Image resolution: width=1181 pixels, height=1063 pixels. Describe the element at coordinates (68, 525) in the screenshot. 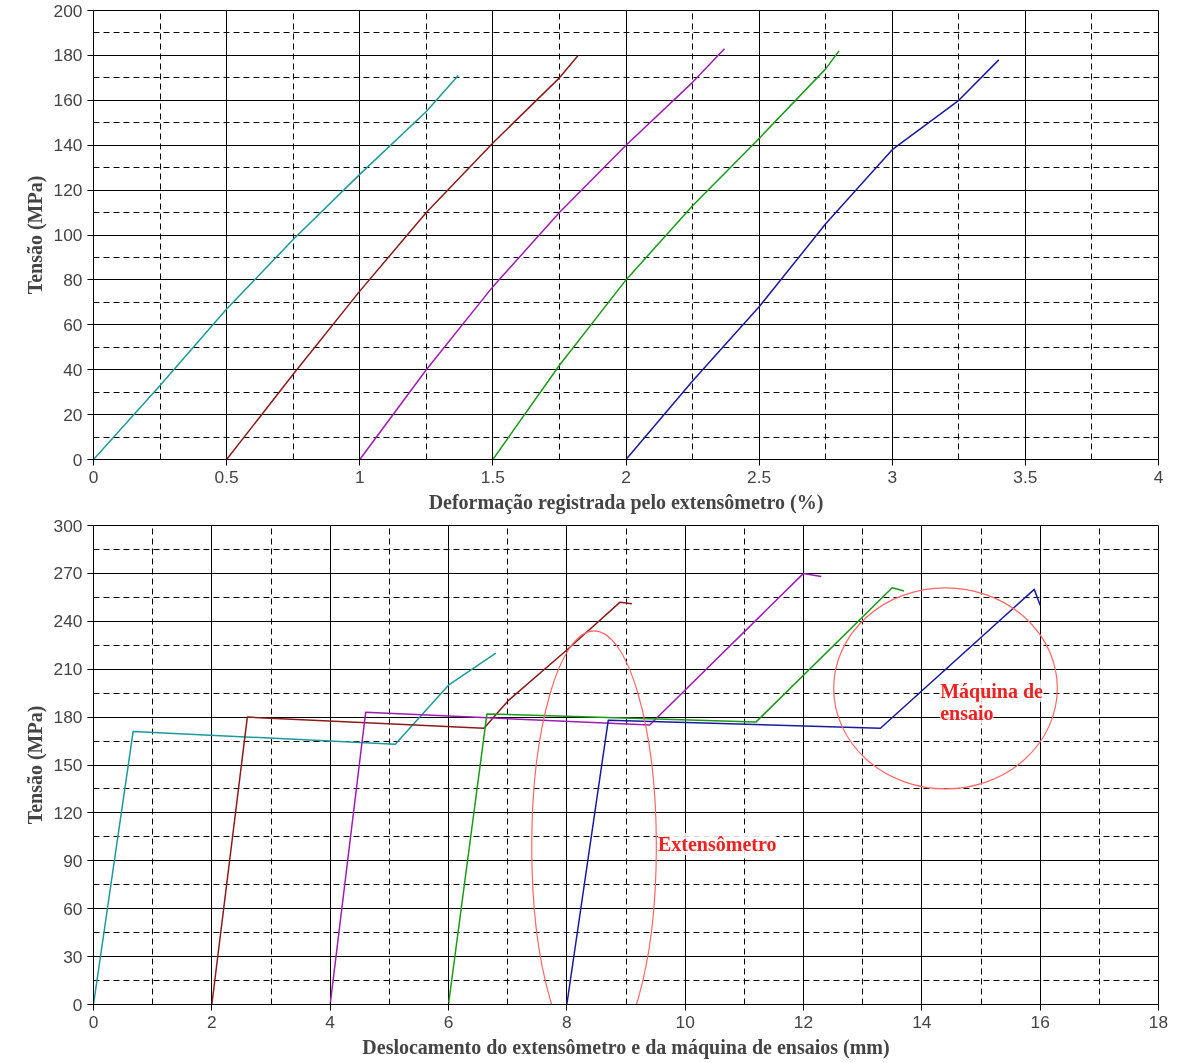

I see `y-tick-label: 300` at that location.